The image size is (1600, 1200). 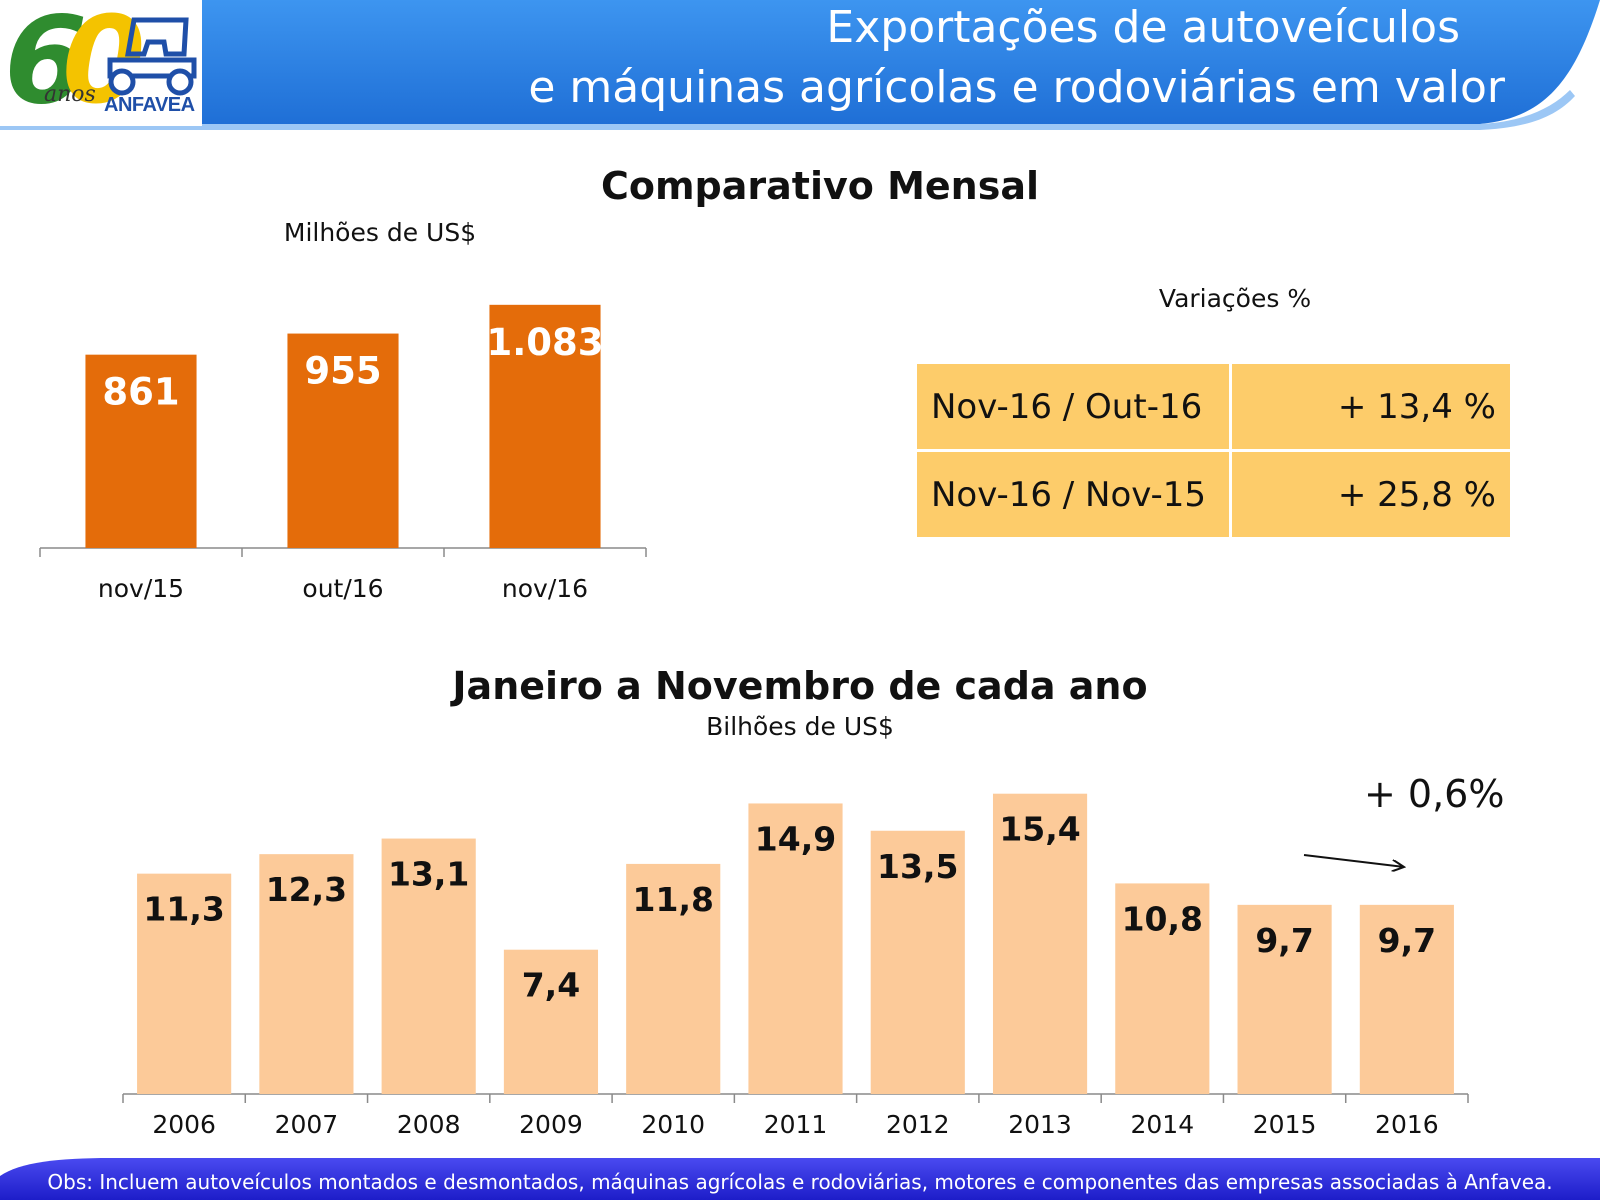 What do you see at coordinates (820, 186) in the screenshot?
I see `monthly-section-title: Comparativo Mensal` at bounding box center [820, 186].